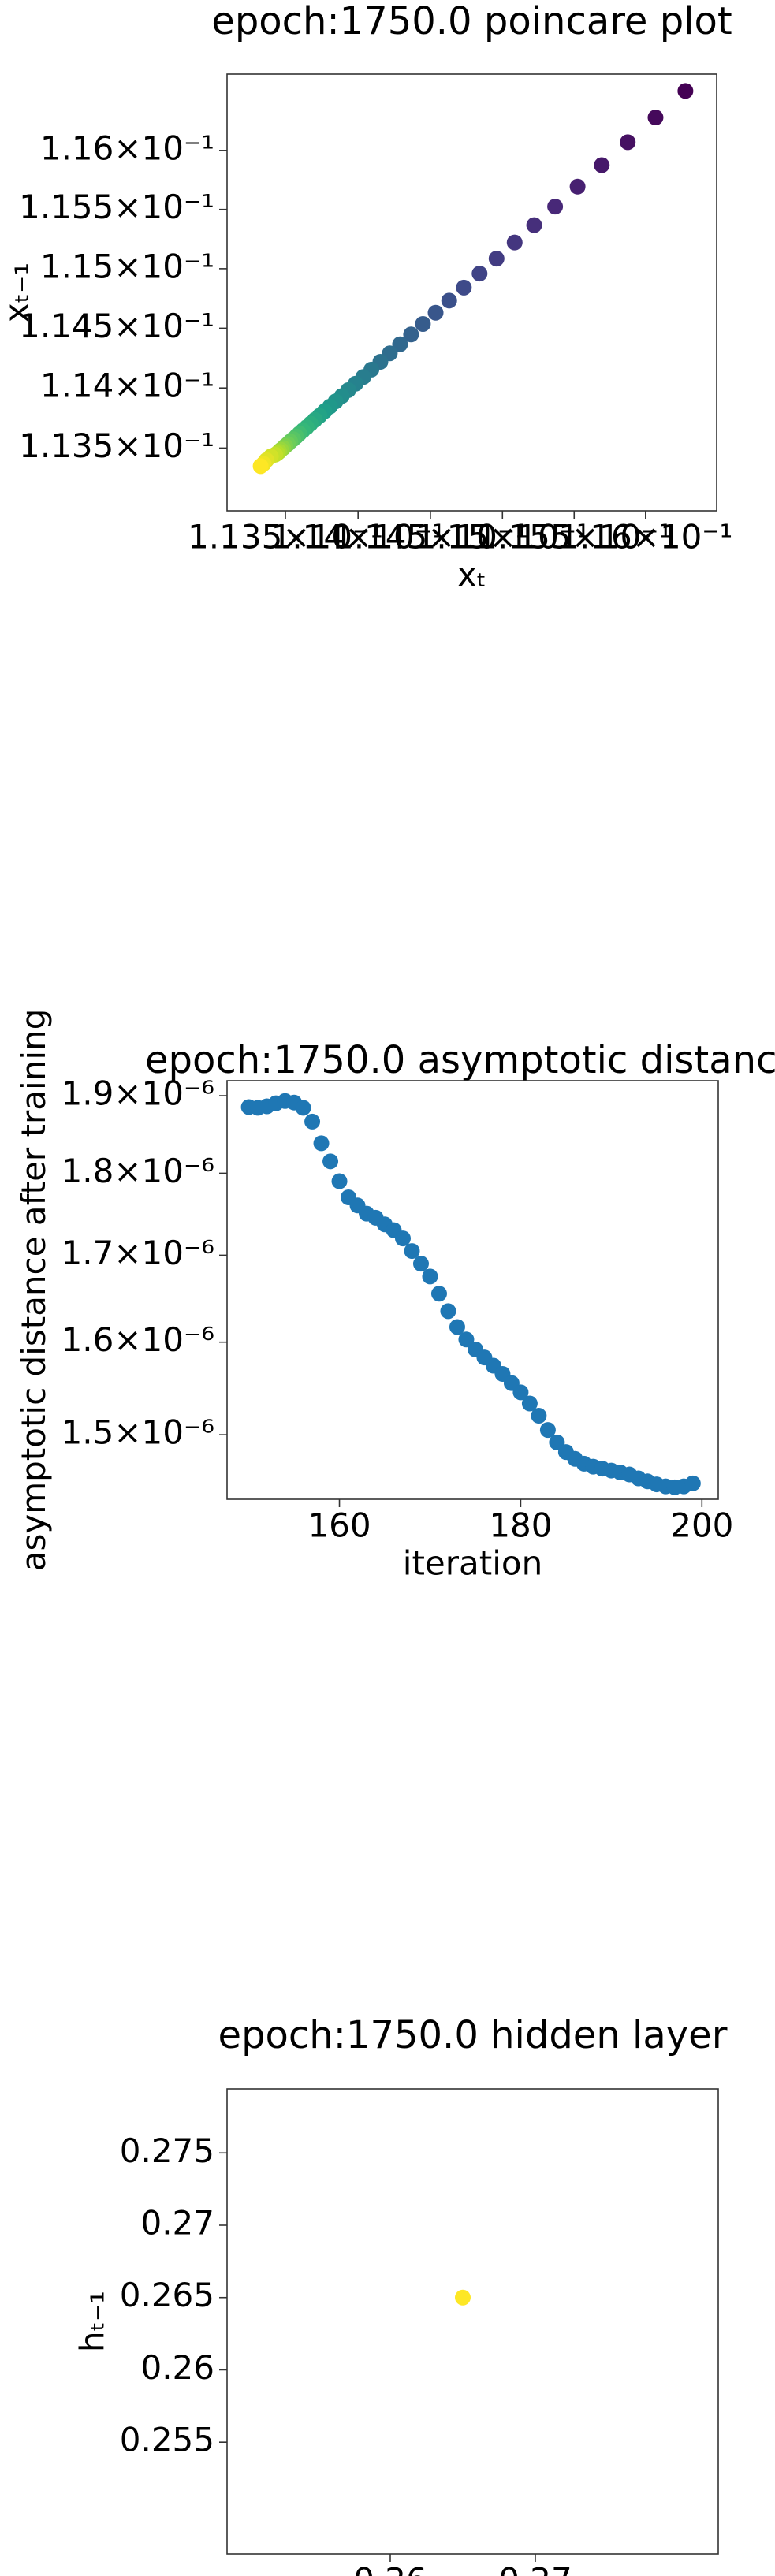 The image size is (775, 2576). What do you see at coordinates (137, 1339) in the screenshot?
I see `y-tick-label: 1.6×10⁻⁶` at bounding box center [137, 1339].